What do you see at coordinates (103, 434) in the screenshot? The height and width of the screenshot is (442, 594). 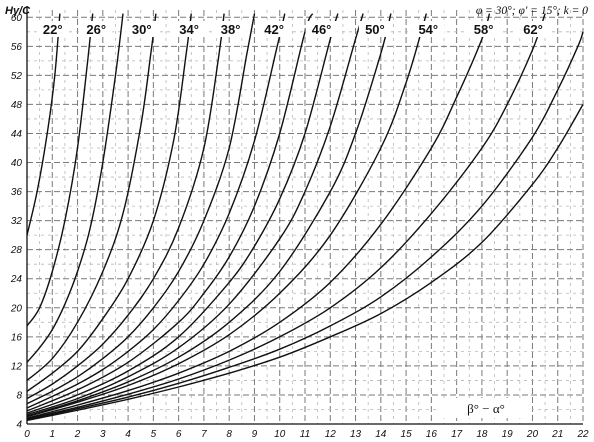 I see `x-tick-label: 3` at bounding box center [103, 434].